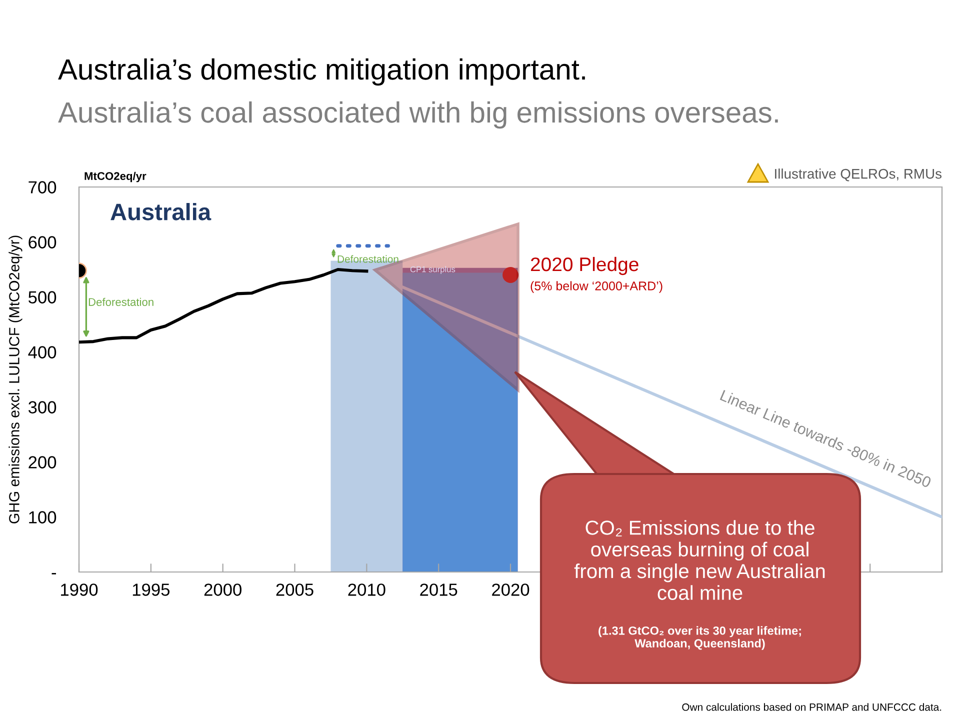  Describe the element at coordinates (223, 306) in the screenshot. I see `line-series` at that location.